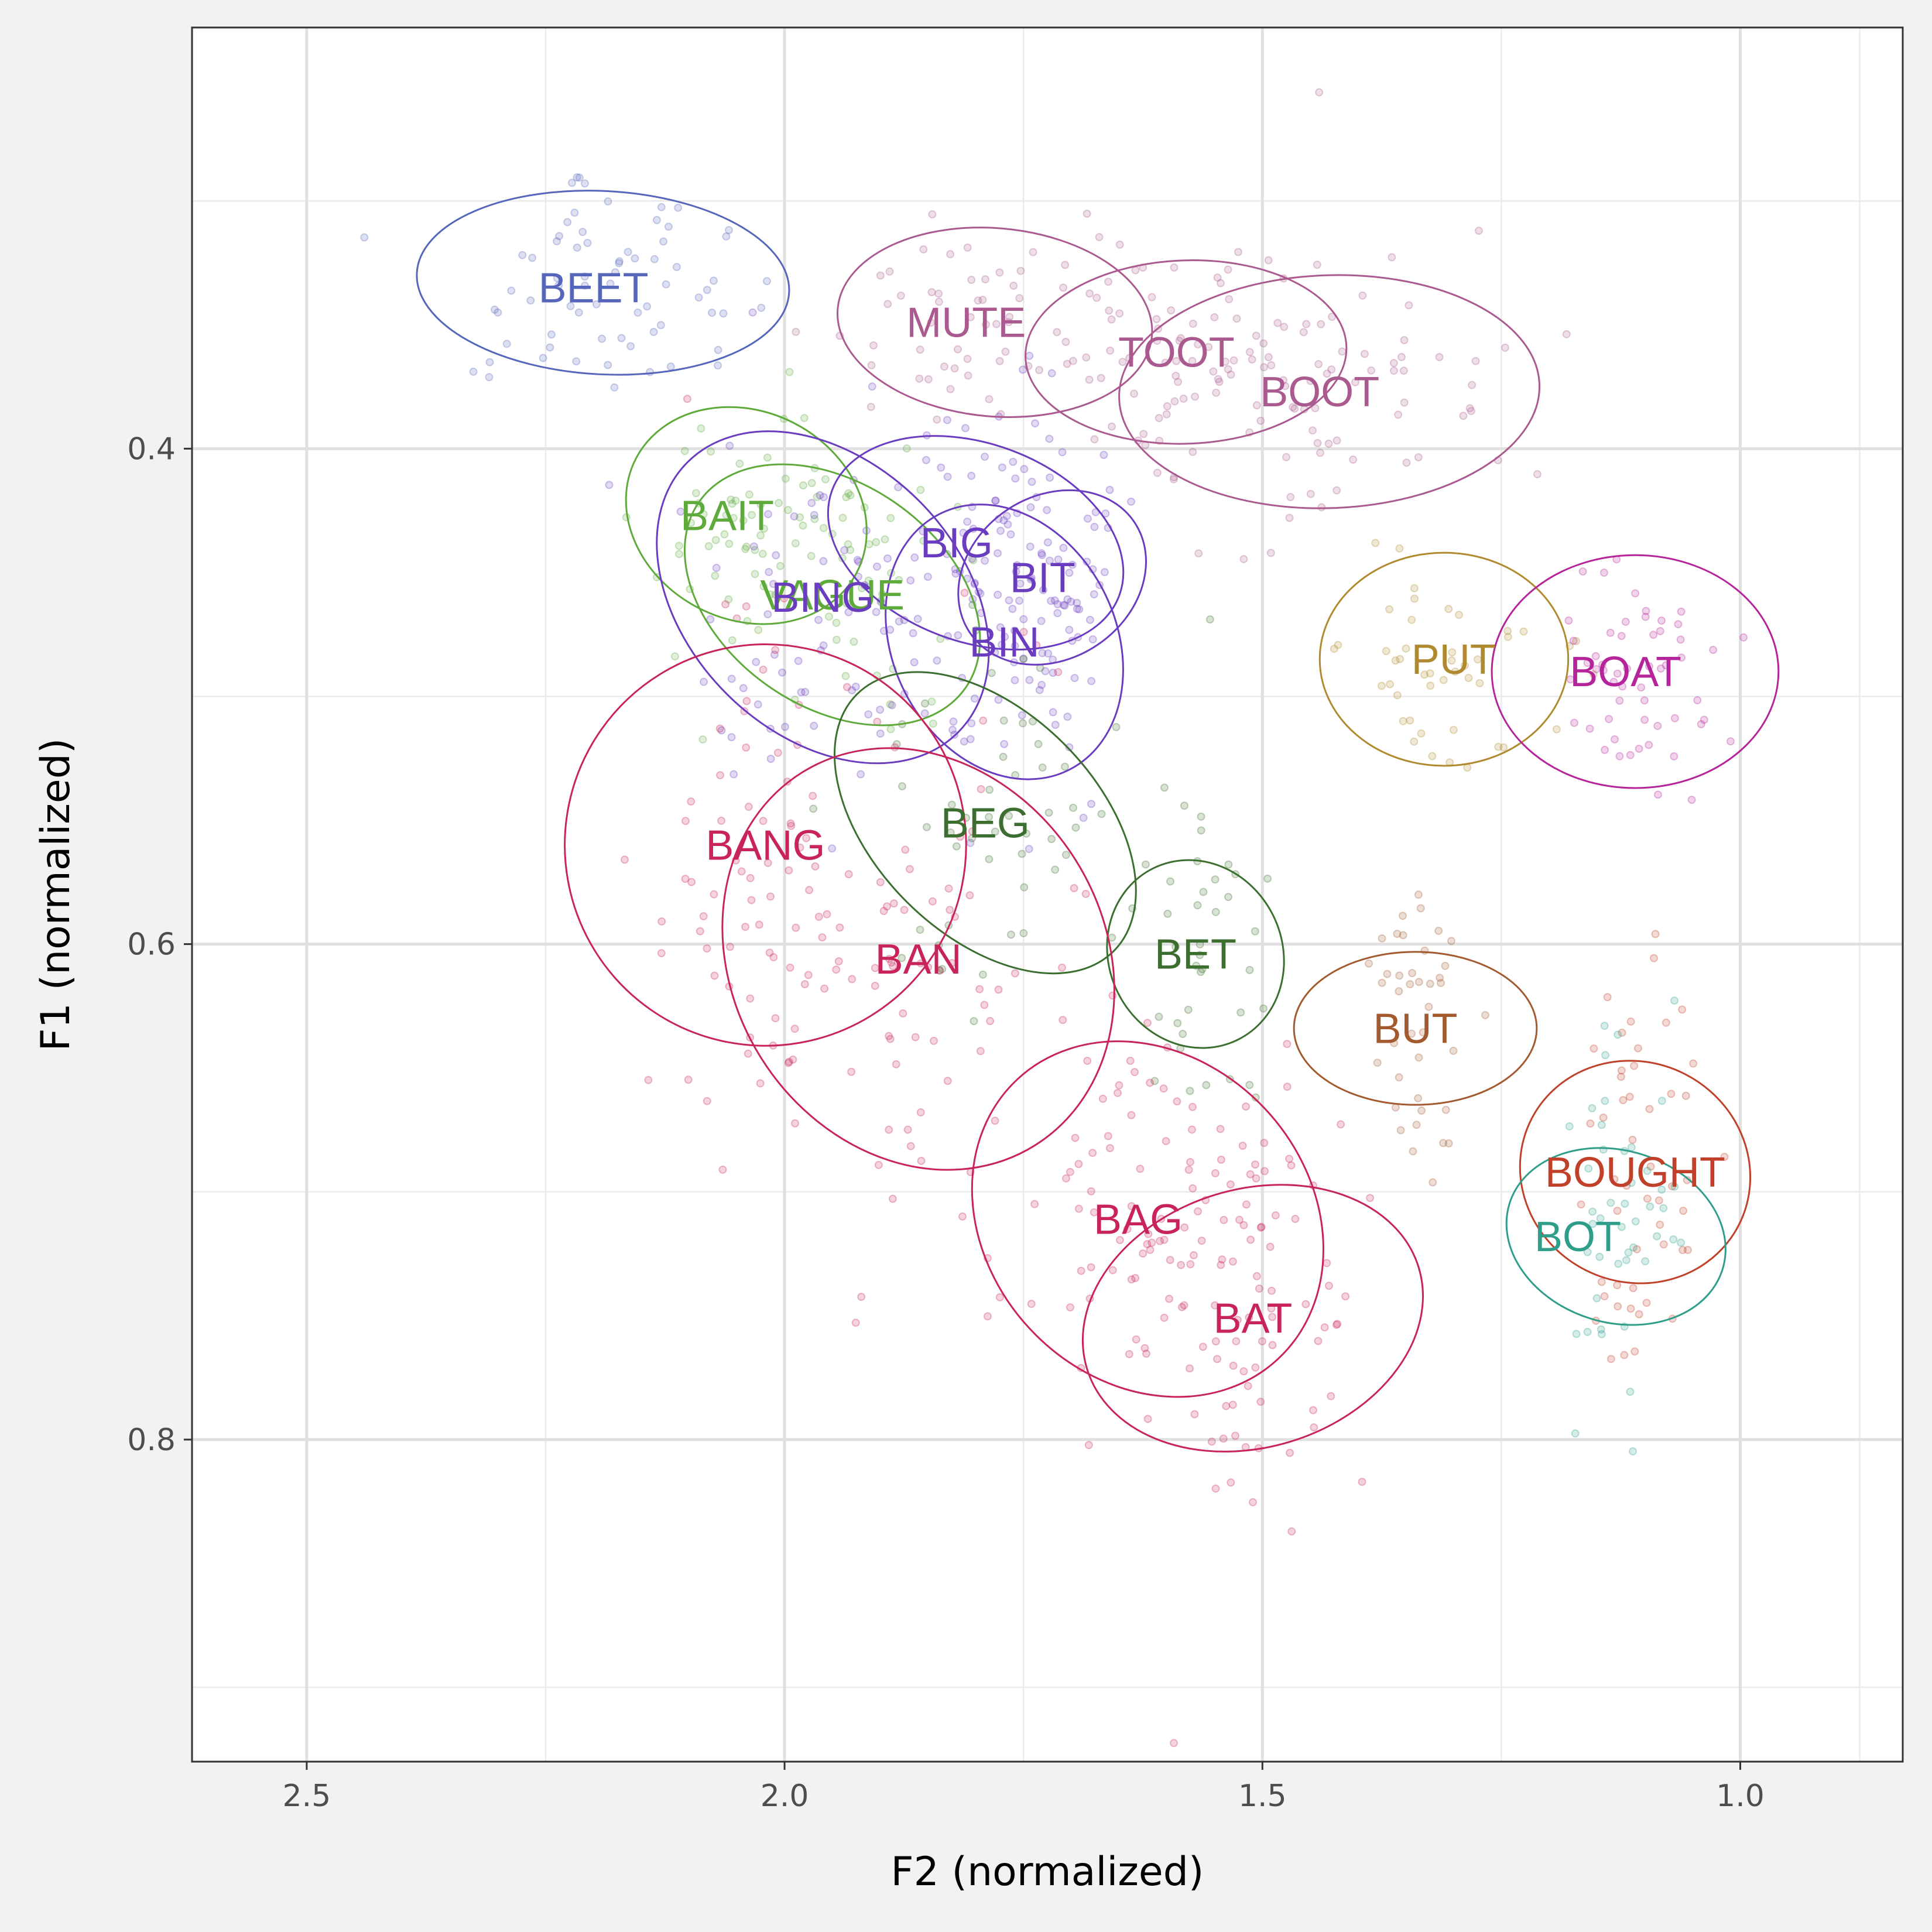 The image size is (1932, 1932). What do you see at coordinates (307, 1796) in the screenshot?
I see `x-tick-label-0: 2.5` at bounding box center [307, 1796].